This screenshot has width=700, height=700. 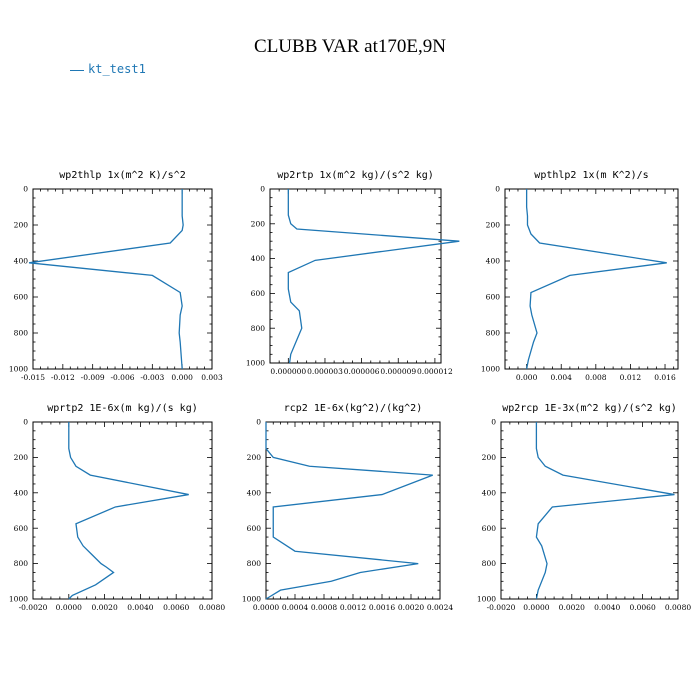 I want to click on panel-title: wprtp2 1E-6x(m kg)/(s kg), so click(x=122, y=408).